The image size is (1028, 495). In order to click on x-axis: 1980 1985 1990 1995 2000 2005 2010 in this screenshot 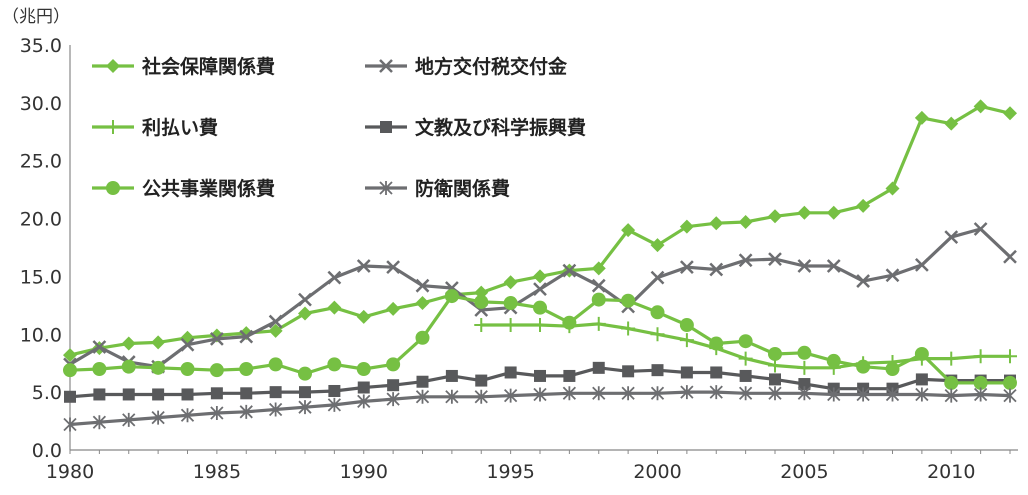, I will do `click(532, 466)`.